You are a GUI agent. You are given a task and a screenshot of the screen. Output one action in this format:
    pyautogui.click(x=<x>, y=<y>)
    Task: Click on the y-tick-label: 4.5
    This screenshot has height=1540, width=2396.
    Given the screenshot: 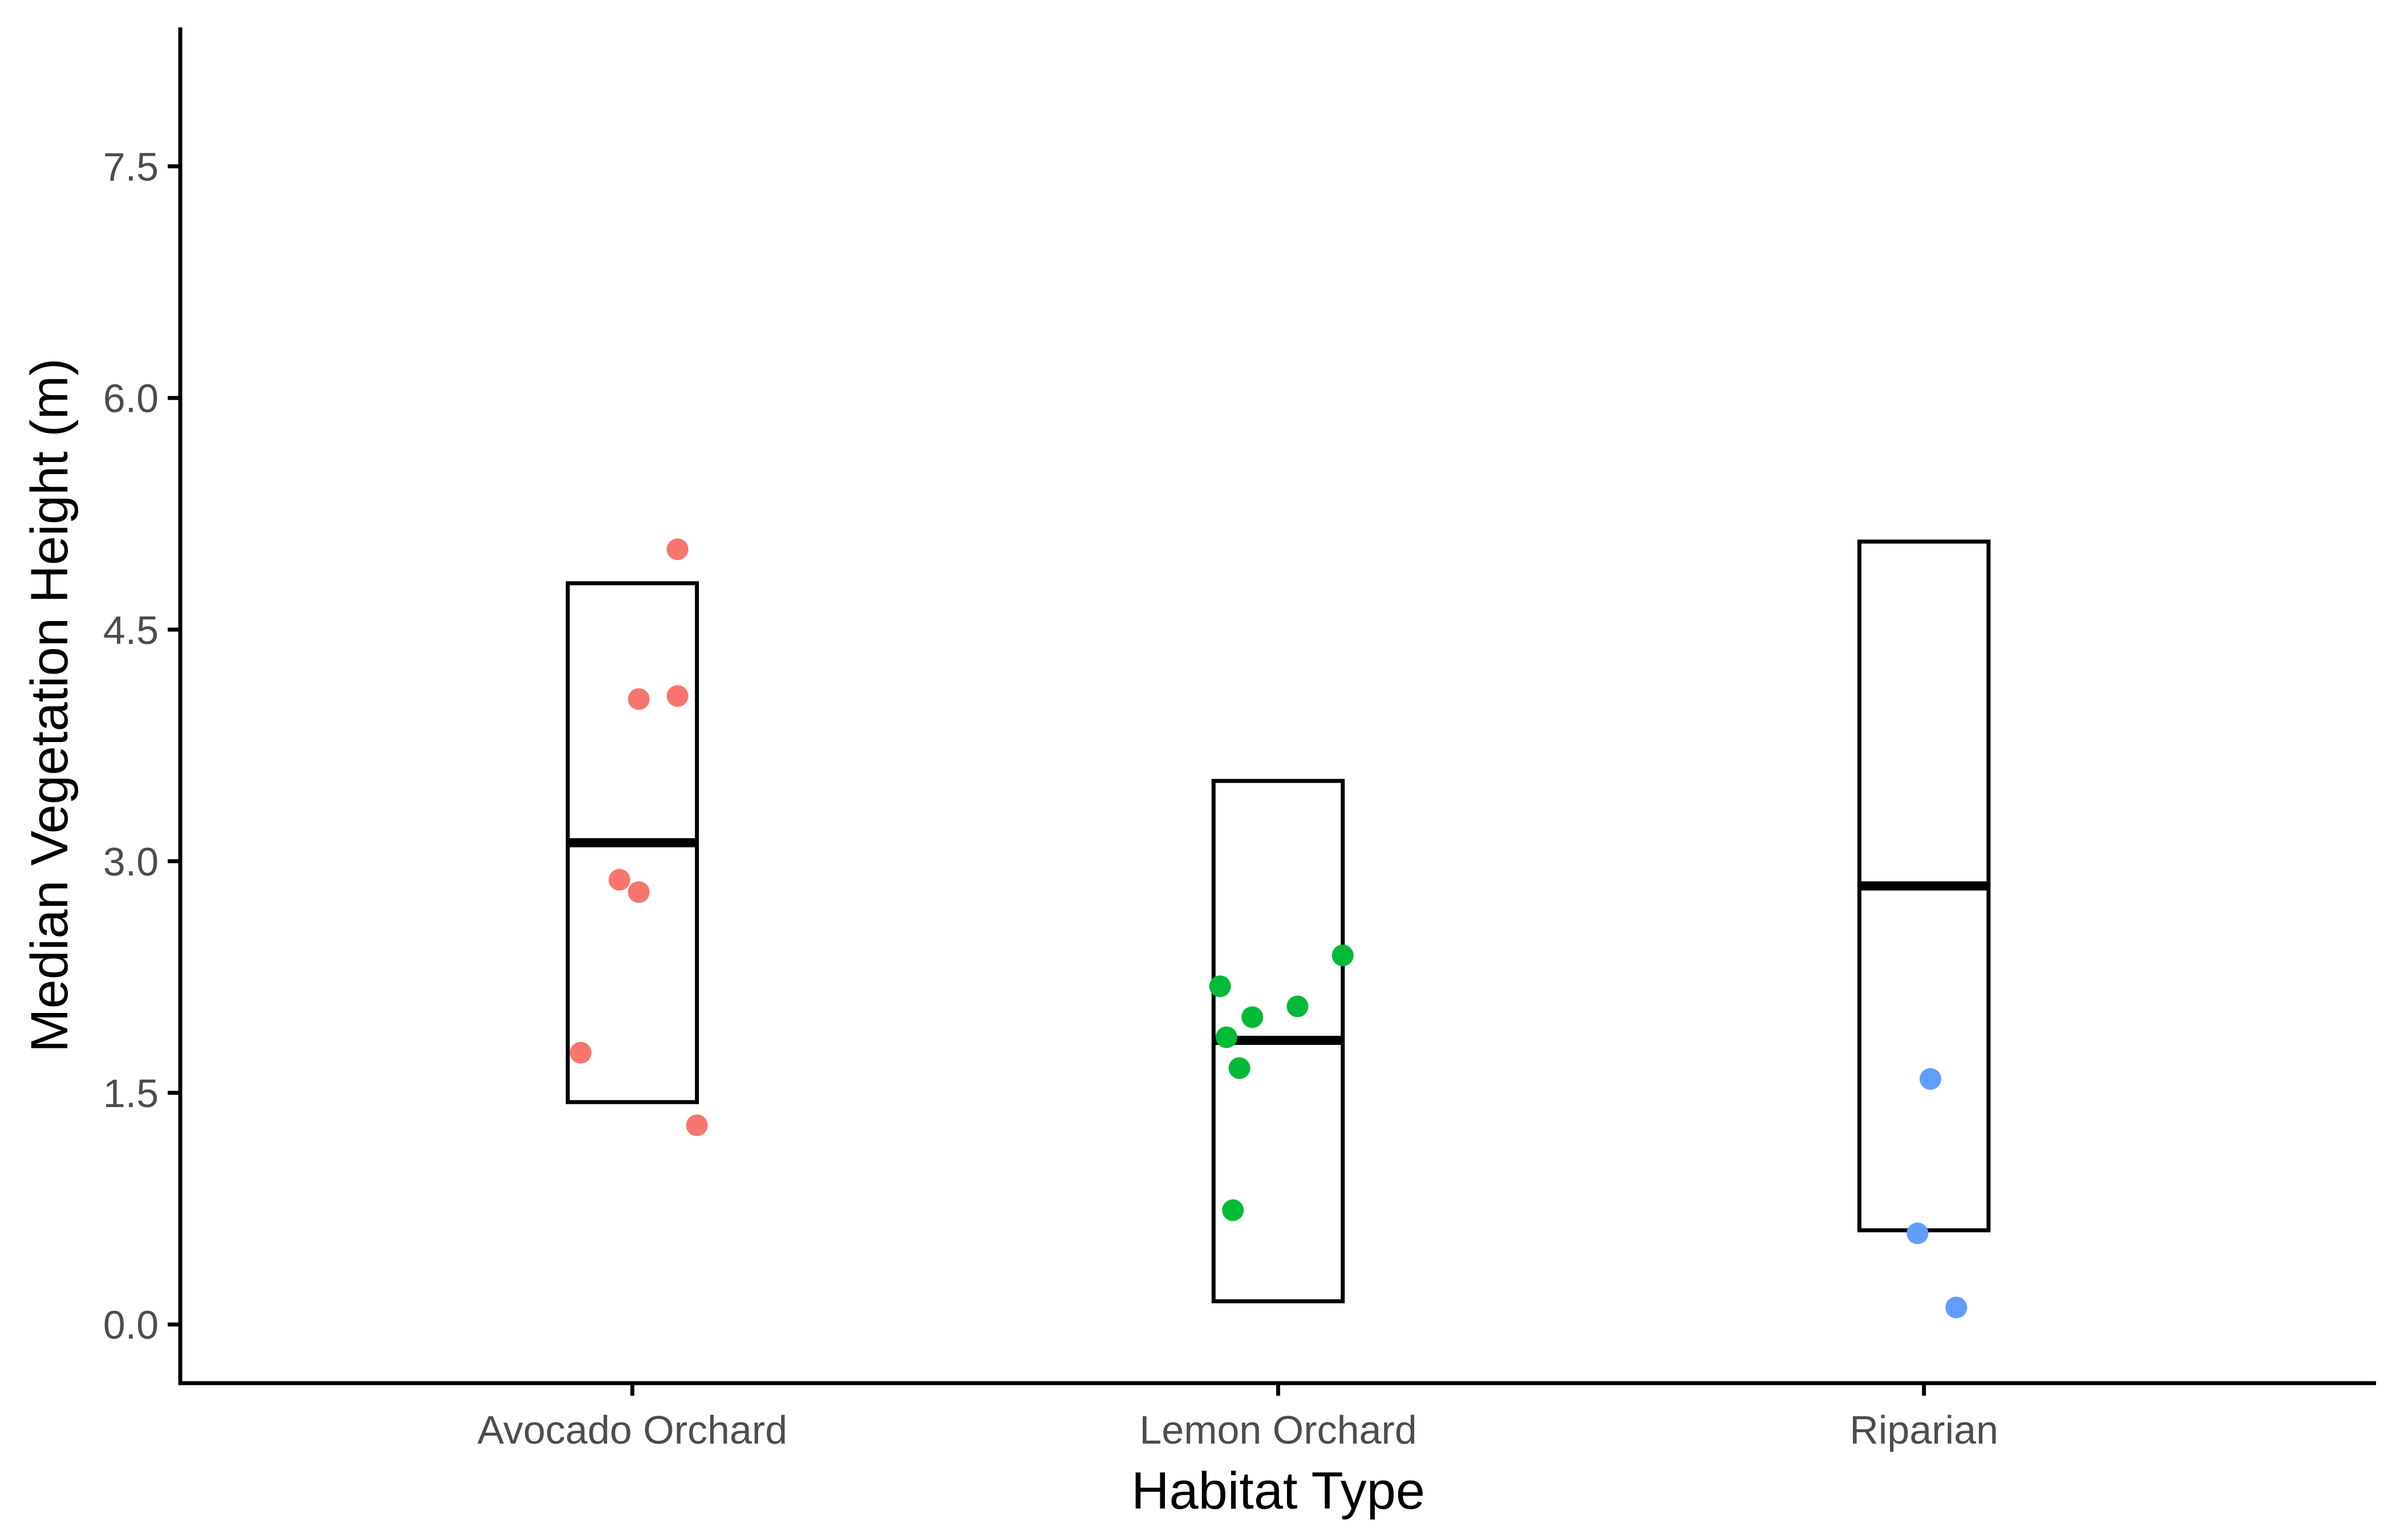 What is the action you would take?
    pyautogui.click(x=131, y=631)
    